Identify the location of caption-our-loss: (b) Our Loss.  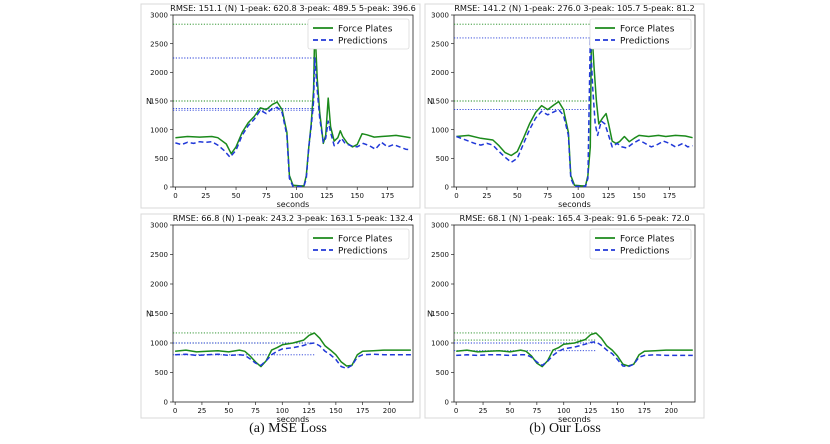
(565, 428).